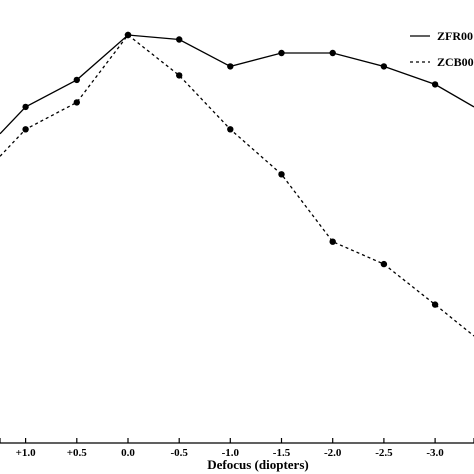  What do you see at coordinates (179, 453) in the screenshot?
I see `x-tick-label: -0.5` at bounding box center [179, 453].